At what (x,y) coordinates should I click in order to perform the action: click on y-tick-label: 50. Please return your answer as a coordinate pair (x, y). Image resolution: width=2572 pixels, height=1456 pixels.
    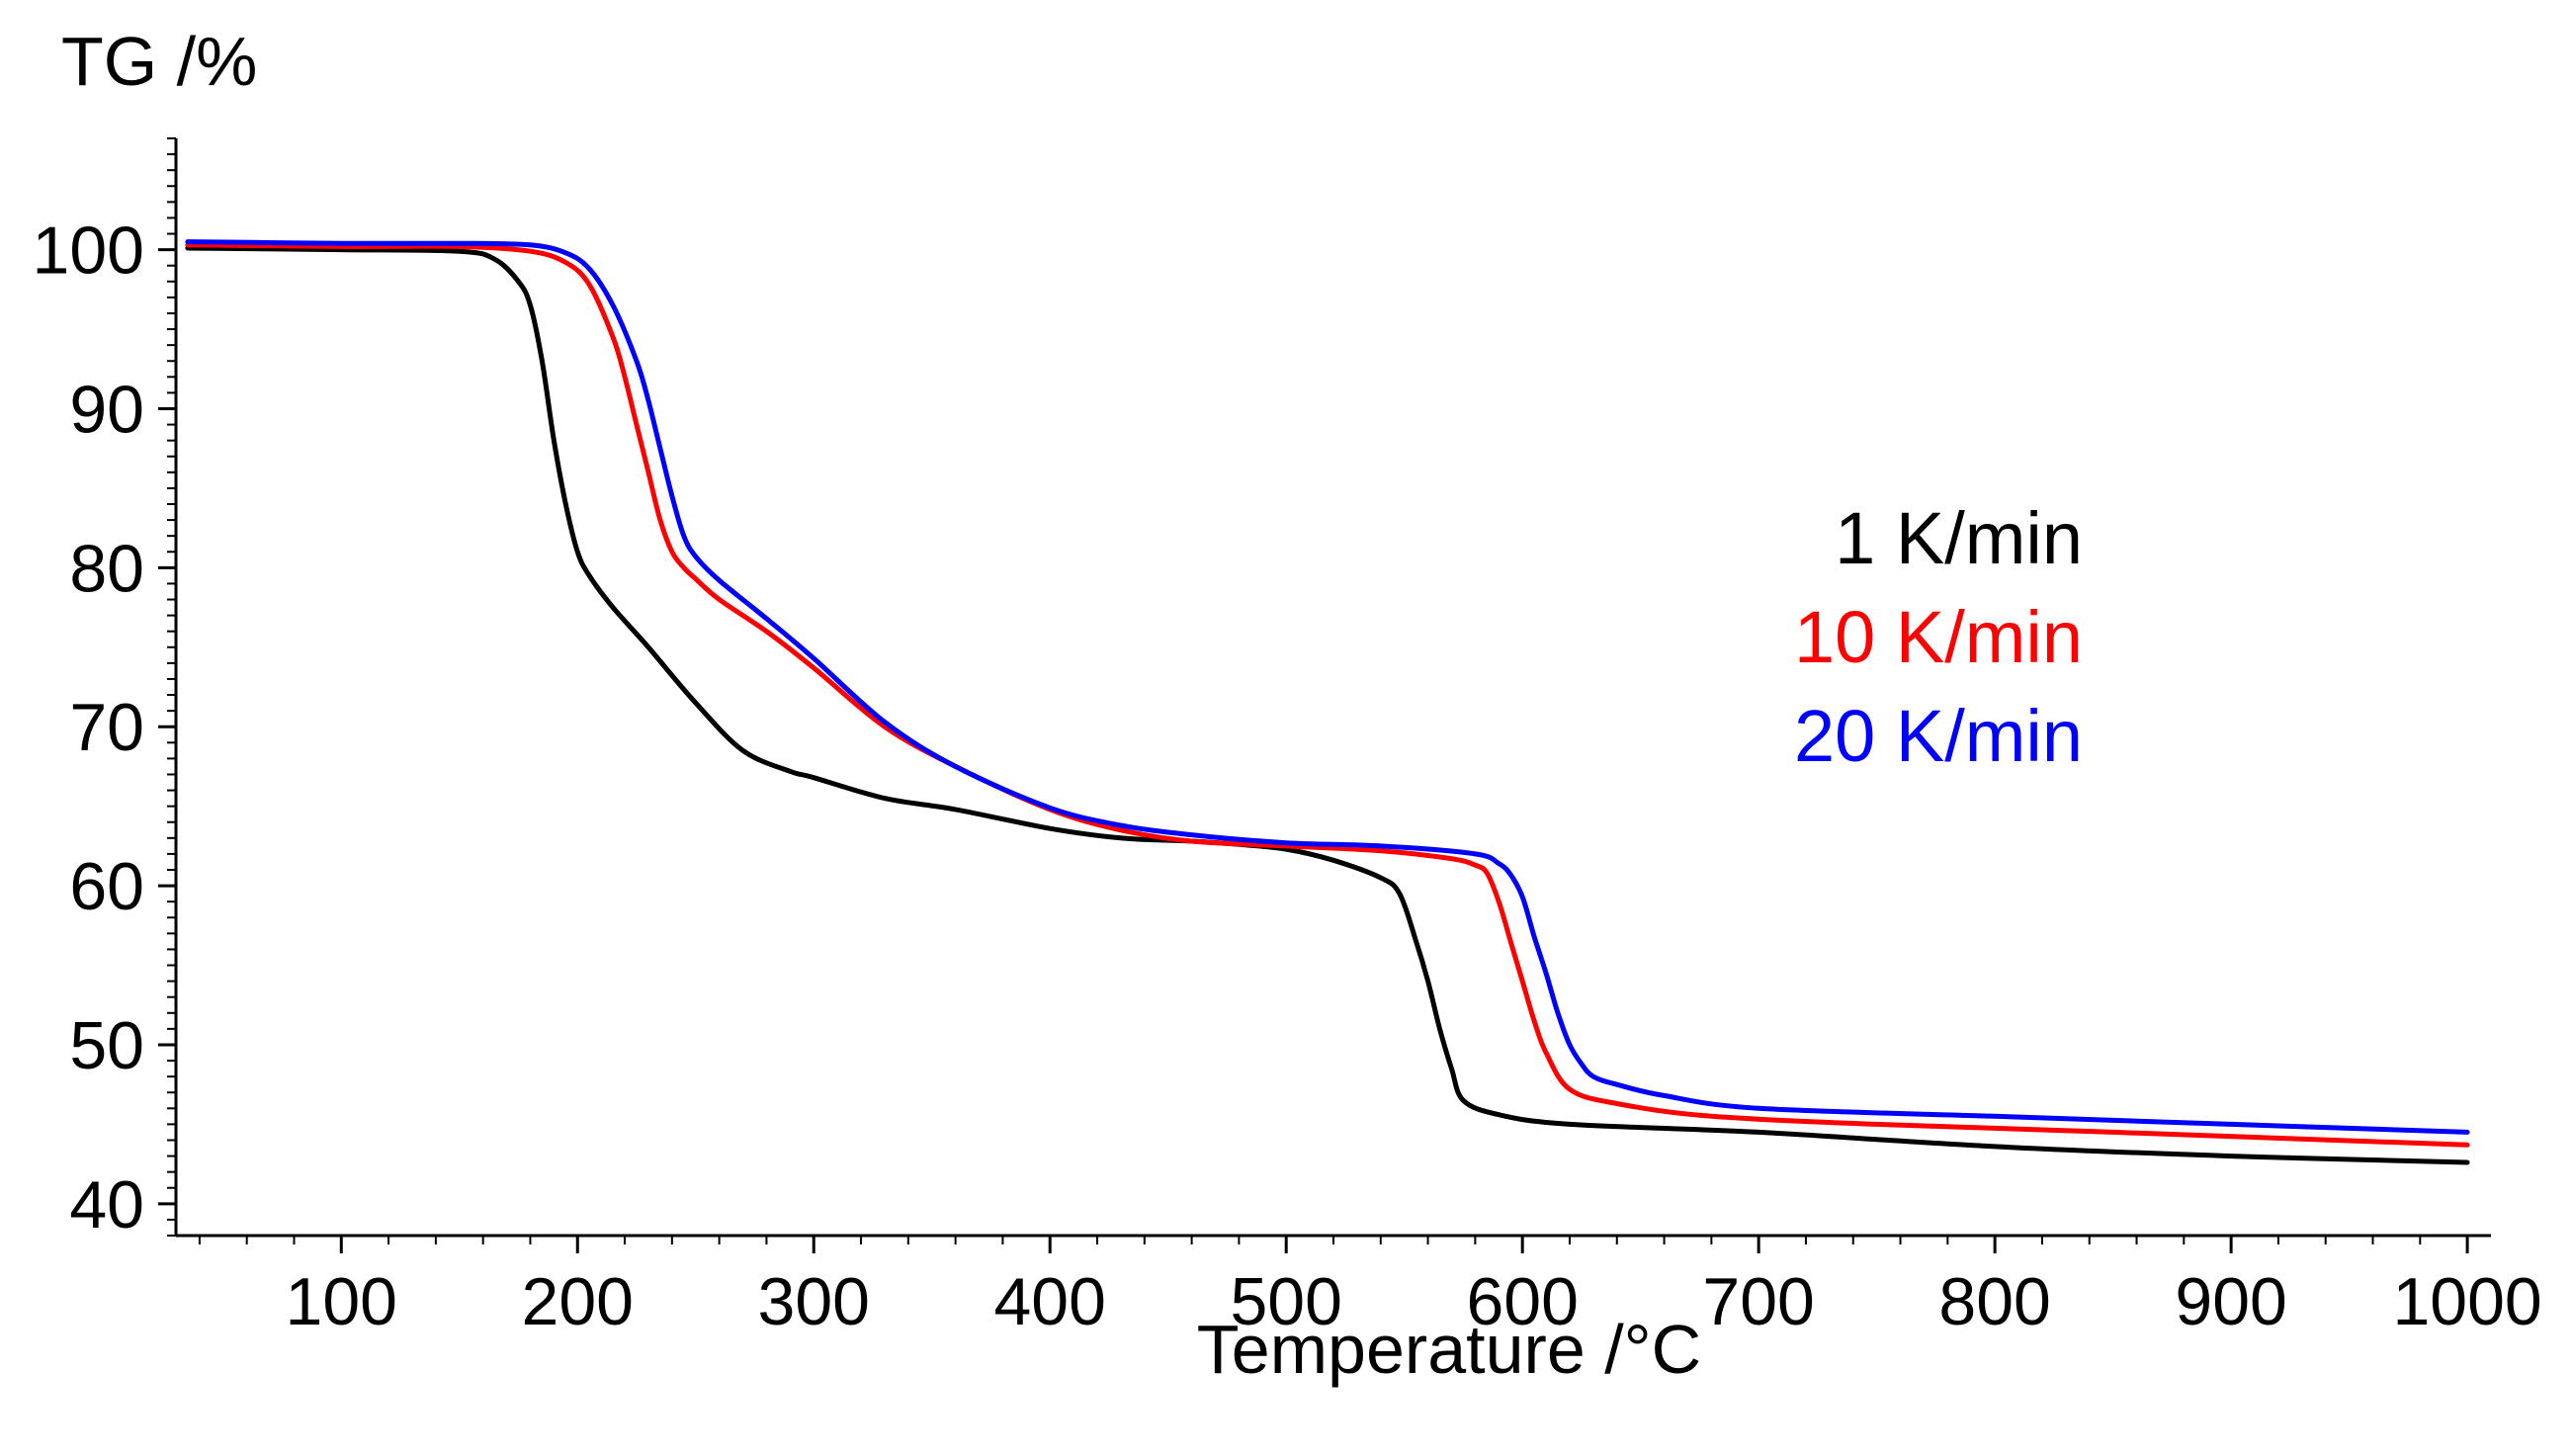
    Looking at the image, I should click on (106, 1045).